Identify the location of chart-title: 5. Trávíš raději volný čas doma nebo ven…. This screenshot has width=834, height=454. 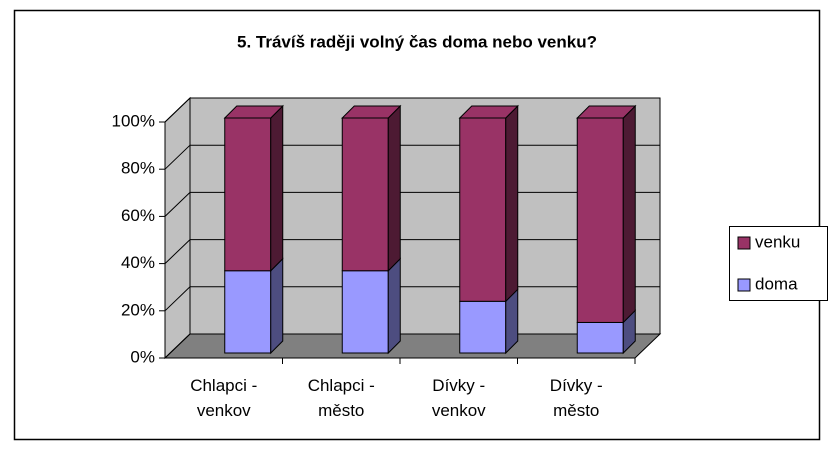
(417, 41).